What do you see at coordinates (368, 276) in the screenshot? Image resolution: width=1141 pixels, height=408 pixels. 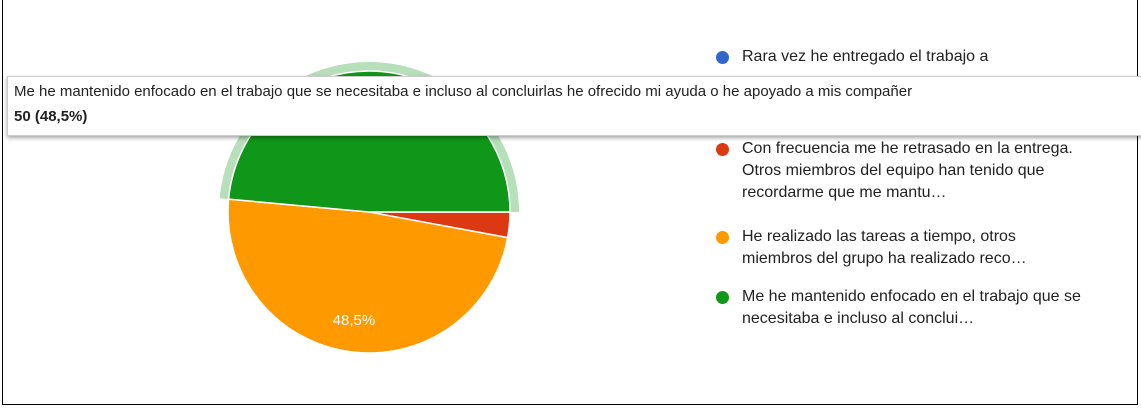 I see `slice` at bounding box center [368, 276].